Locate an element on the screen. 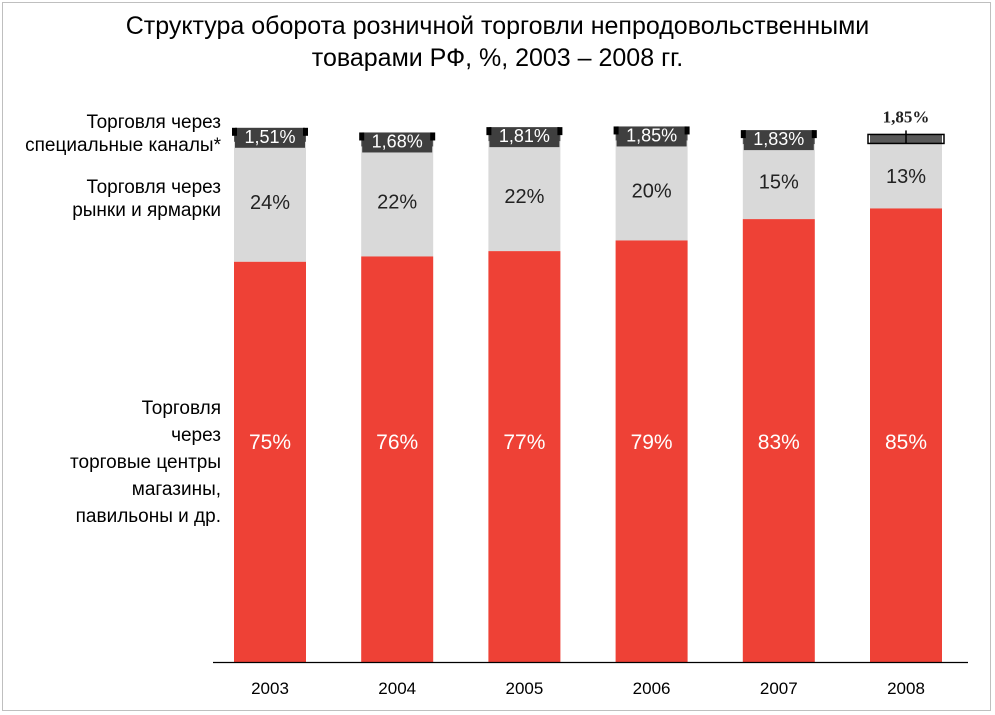 This screenshot has width=995, height=715. stores-value-label: 85% is located at coordinates (906, 442).